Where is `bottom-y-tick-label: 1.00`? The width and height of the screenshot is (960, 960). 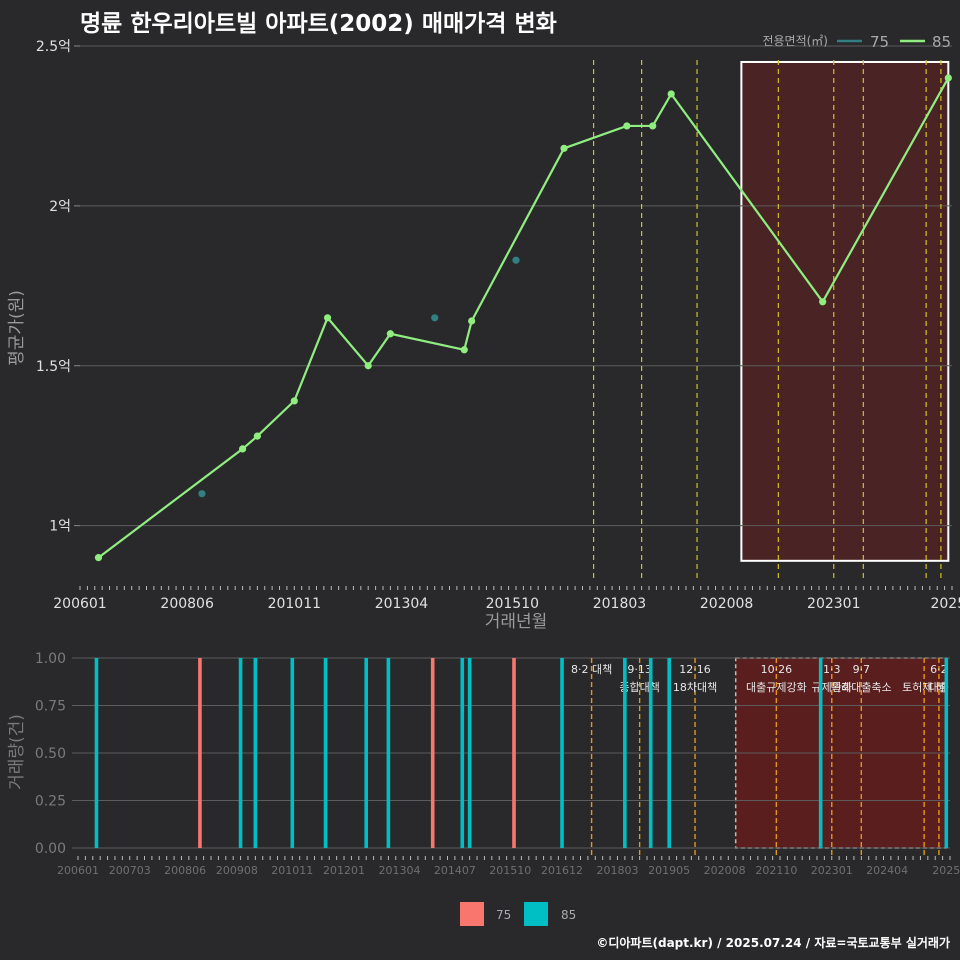 bottom-y-tick-label: 1.00 is located at coordinates (50, 659).